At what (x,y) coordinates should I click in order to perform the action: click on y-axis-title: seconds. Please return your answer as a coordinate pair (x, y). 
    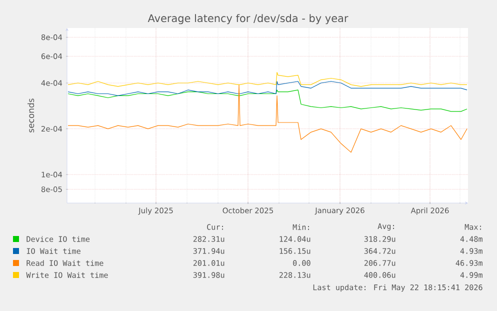
    Looking at the image, I should click on (31, 115).